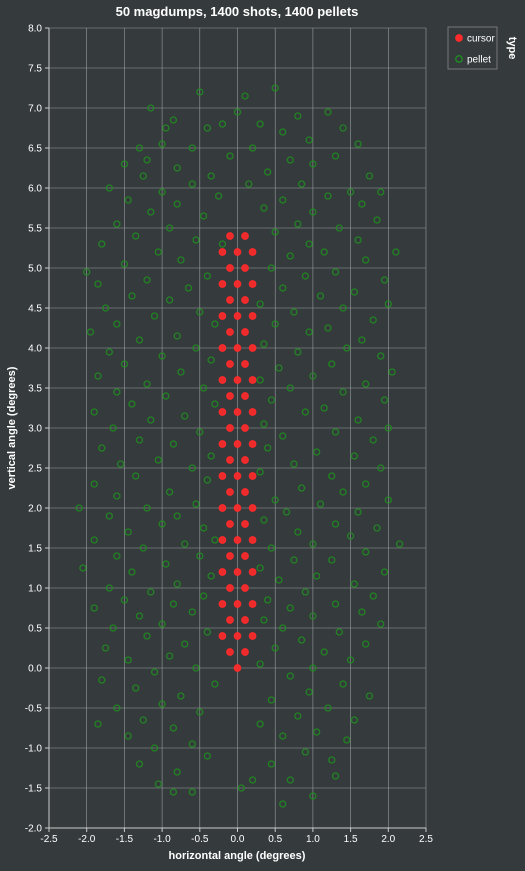  What do you see at coordinates (35, 29) in the screenshot?
I see `y-tick-label: 8.0` at bounding box center [35, 29].